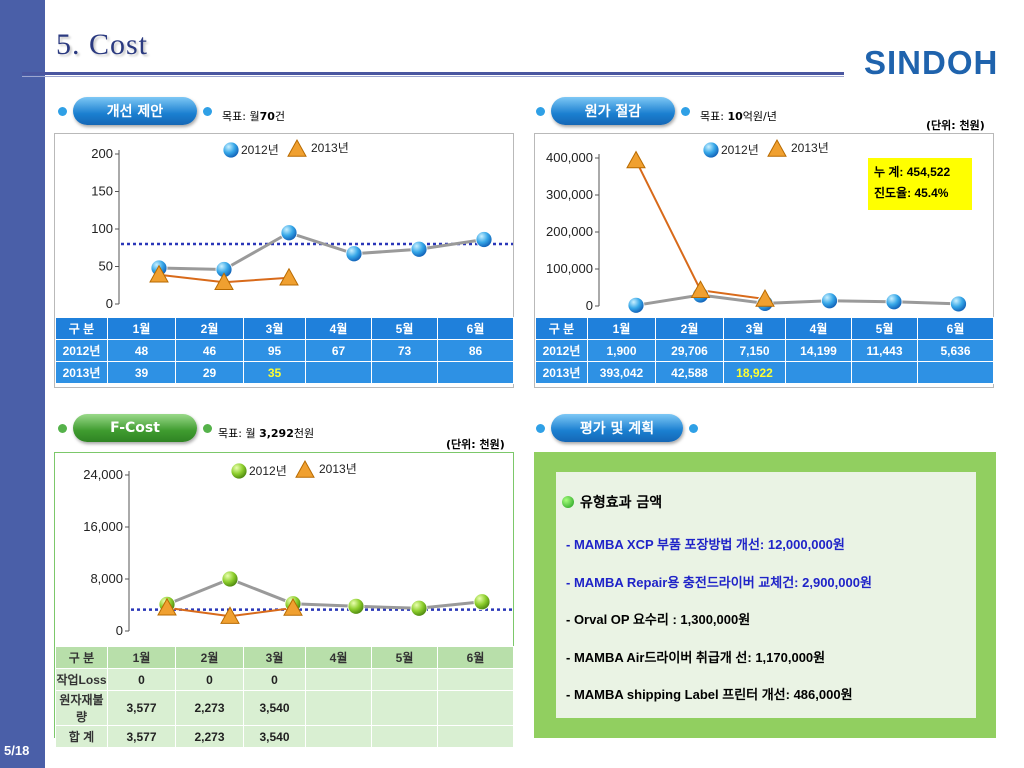 This screenshot has width=1024, height=768. Describe the element at coordinates (141, 372) in the screenshot. I see `table-cell: 39` at that location.